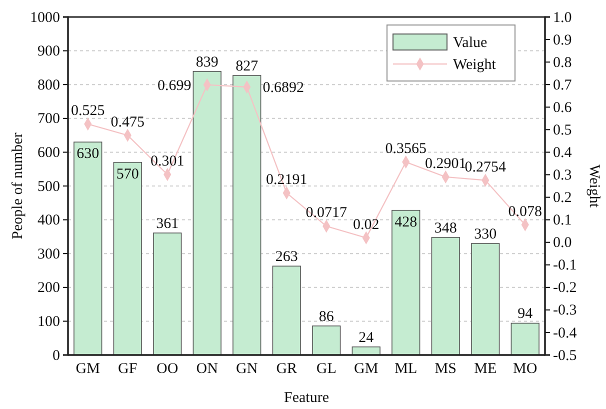  What do you see at coordinates (562, 176) in the screenshot?
I see `y2-tick-label: 0.3` at bounding box center [562, 176].